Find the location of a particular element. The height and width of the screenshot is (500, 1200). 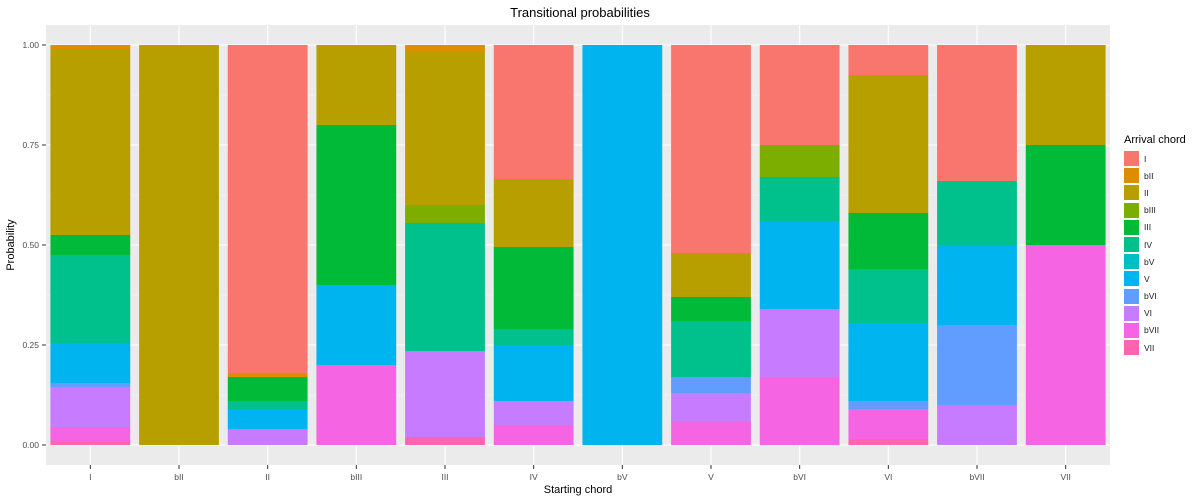

x-tick-label: III is located at coordinates (444, 477).